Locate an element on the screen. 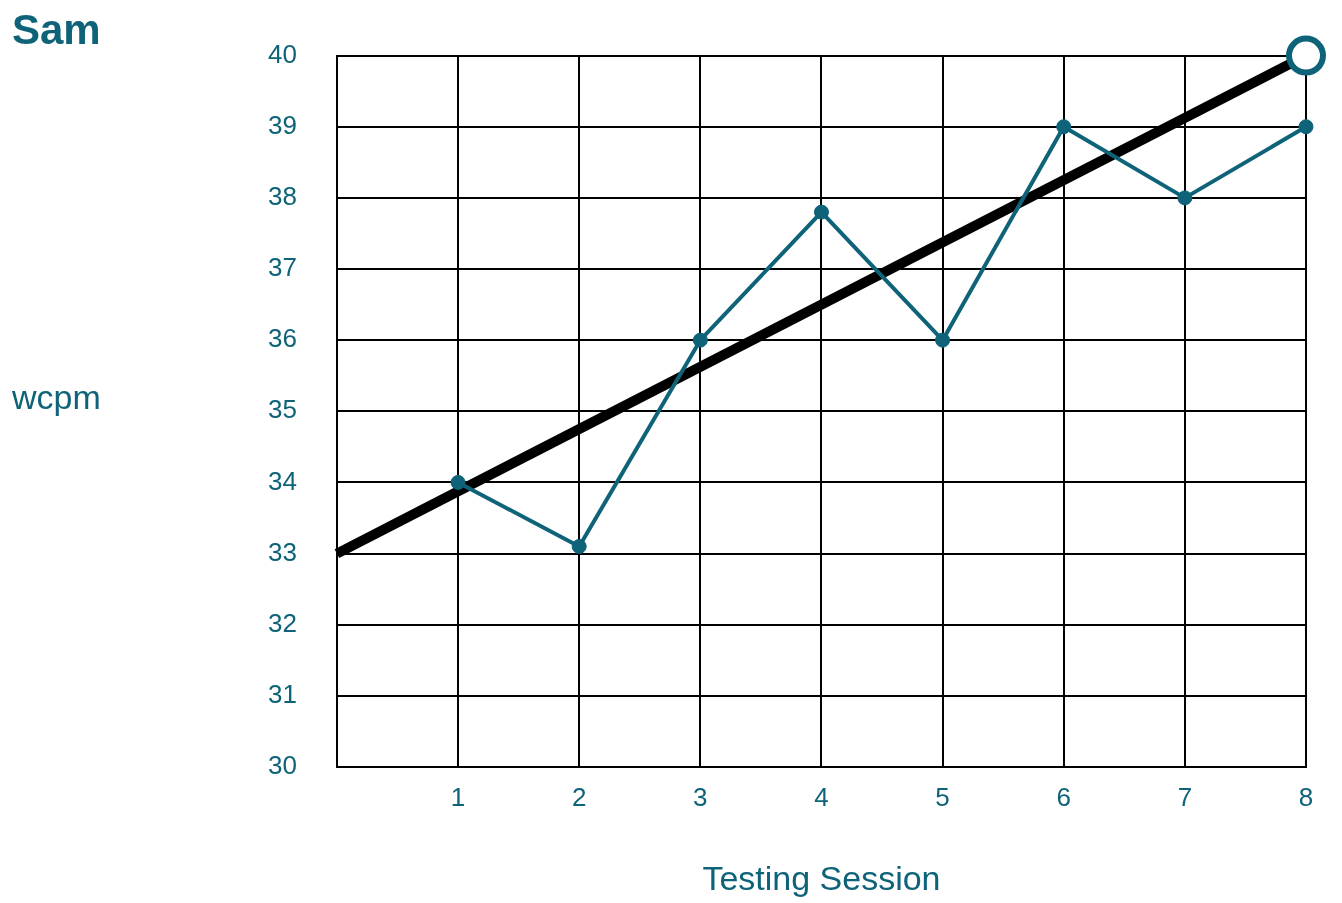 The height and width of the screenshot is (903, 1342). y-tick-label: 37 is located at coordinates (282, 267).